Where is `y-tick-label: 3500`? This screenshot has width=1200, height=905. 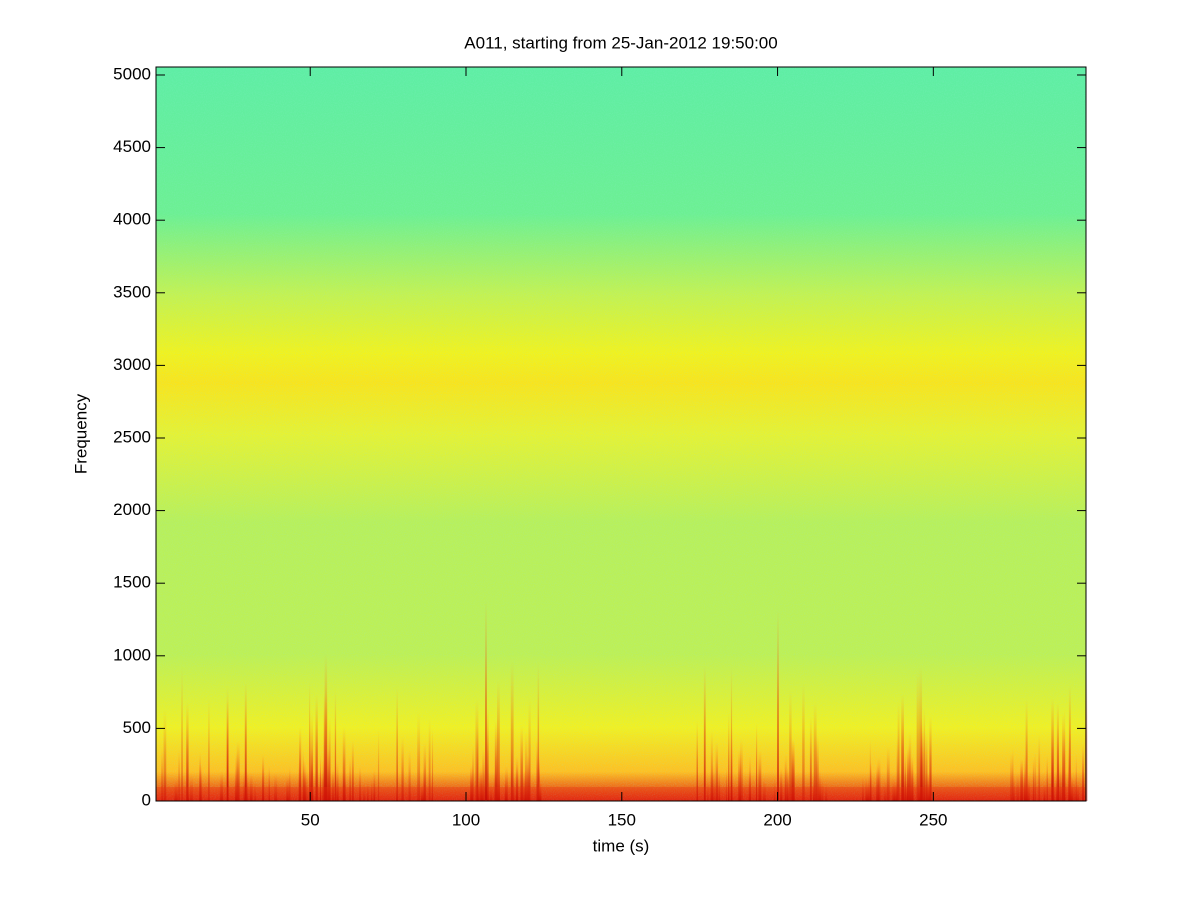 y-tick-label: 3500 is located at coordinates (132, 291).